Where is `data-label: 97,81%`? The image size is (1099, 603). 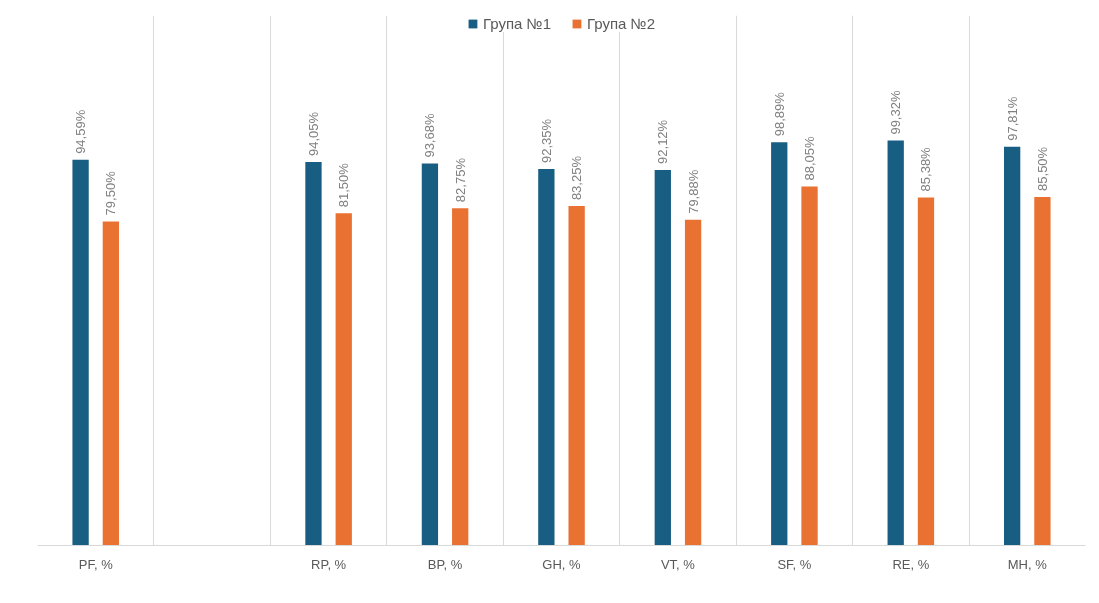 data-label: 97,81% is located at coordinates (1012, 118).